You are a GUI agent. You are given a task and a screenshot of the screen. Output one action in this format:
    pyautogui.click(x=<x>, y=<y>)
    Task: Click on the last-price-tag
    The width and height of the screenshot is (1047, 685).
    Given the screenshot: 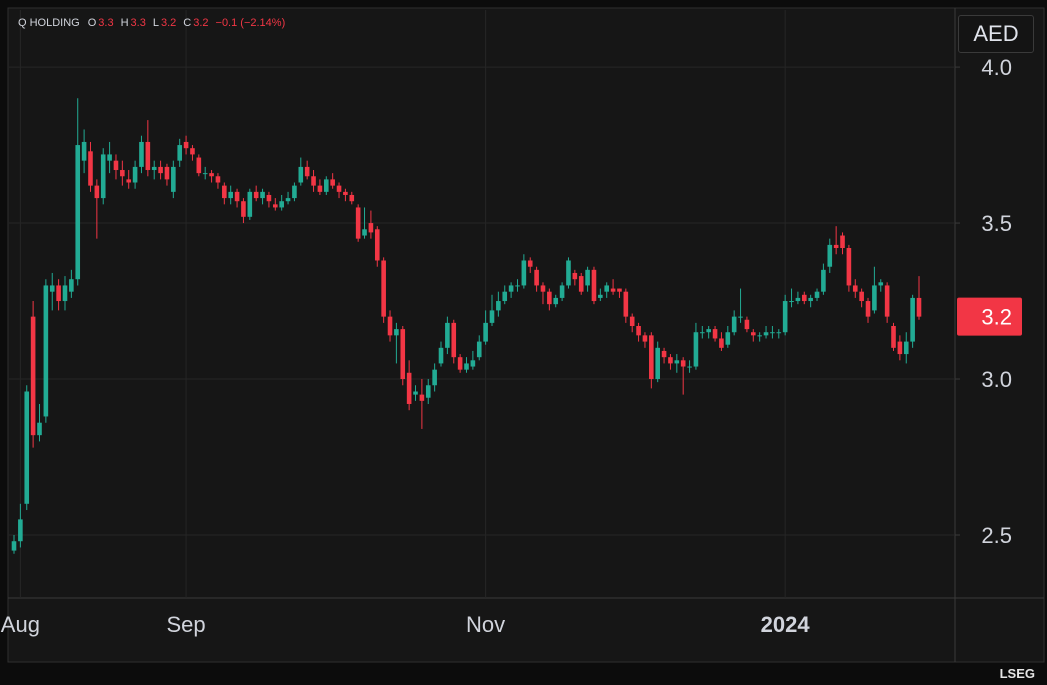 What is the action you would take?
    pyautogui.click(x=989, y=316)
    